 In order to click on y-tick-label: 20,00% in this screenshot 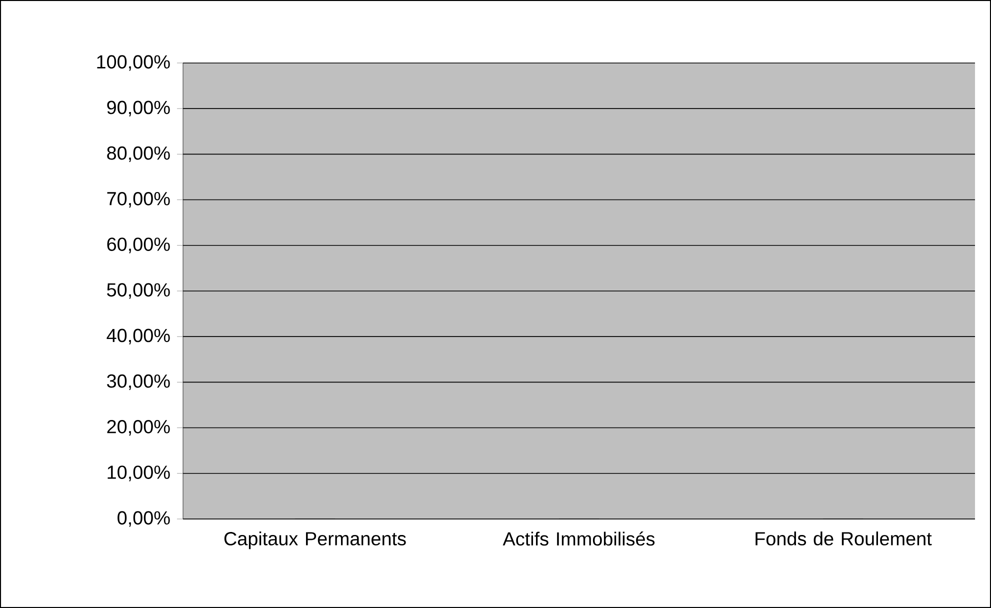, I will do `click(138, 428)`.